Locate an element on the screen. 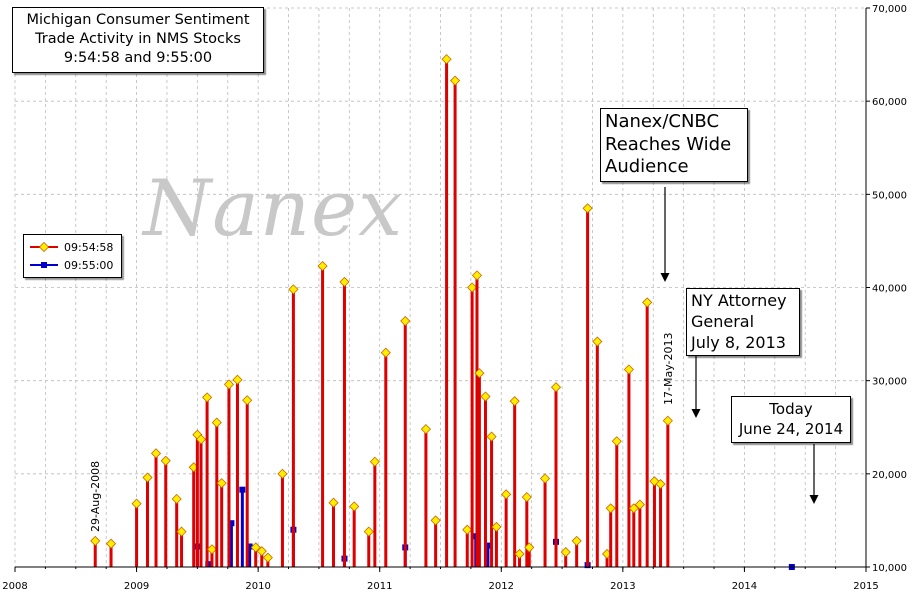 This screenshot has height=596, width=914. legend-swatch-blue-square-icon is located at coordinates (44, 265).